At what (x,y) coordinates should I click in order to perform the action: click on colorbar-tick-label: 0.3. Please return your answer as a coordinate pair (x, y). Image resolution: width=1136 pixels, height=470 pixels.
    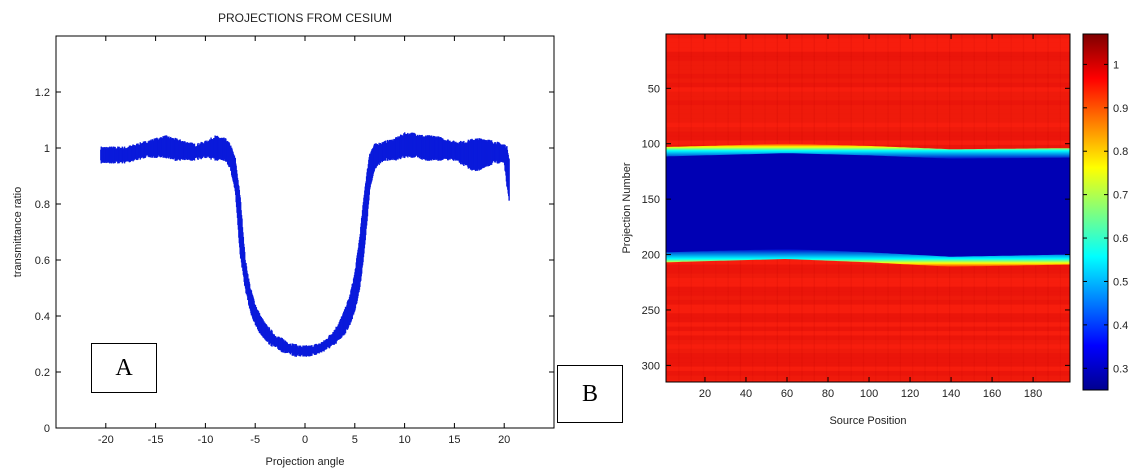
    Looking at the image, I should click on (1120, 369).